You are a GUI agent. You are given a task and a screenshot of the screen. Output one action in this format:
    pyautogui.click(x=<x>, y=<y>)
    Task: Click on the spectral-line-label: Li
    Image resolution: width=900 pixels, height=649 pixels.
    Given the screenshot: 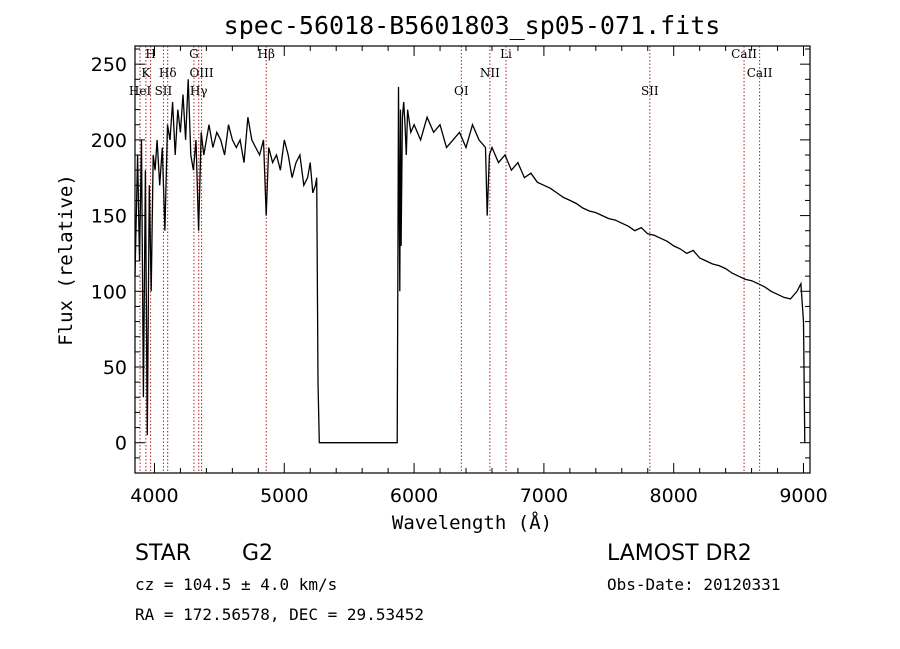 What is the action you would take?
    pyautogui.click(x=506, y=54)
    